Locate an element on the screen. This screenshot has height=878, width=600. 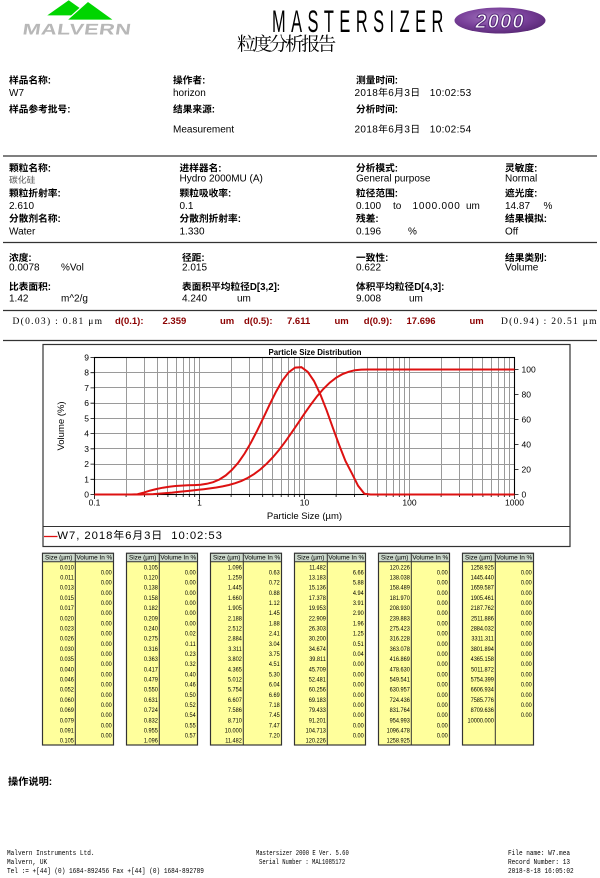
svg-text: Volume is located at coordinates (522, 268).